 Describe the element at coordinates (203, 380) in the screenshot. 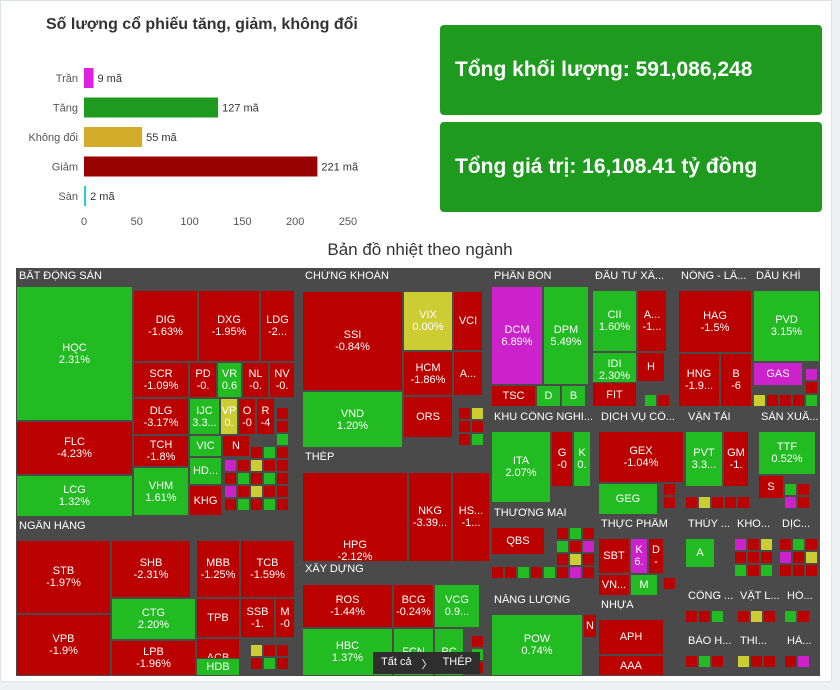

I see `stock-cell: PD -0.` at that location.